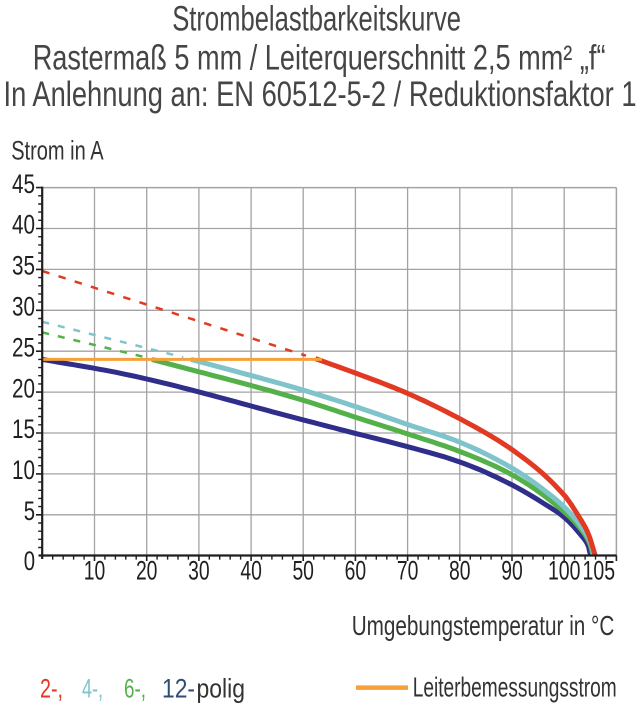  I want to click on svg-text: 2-,, so click(51, 689).